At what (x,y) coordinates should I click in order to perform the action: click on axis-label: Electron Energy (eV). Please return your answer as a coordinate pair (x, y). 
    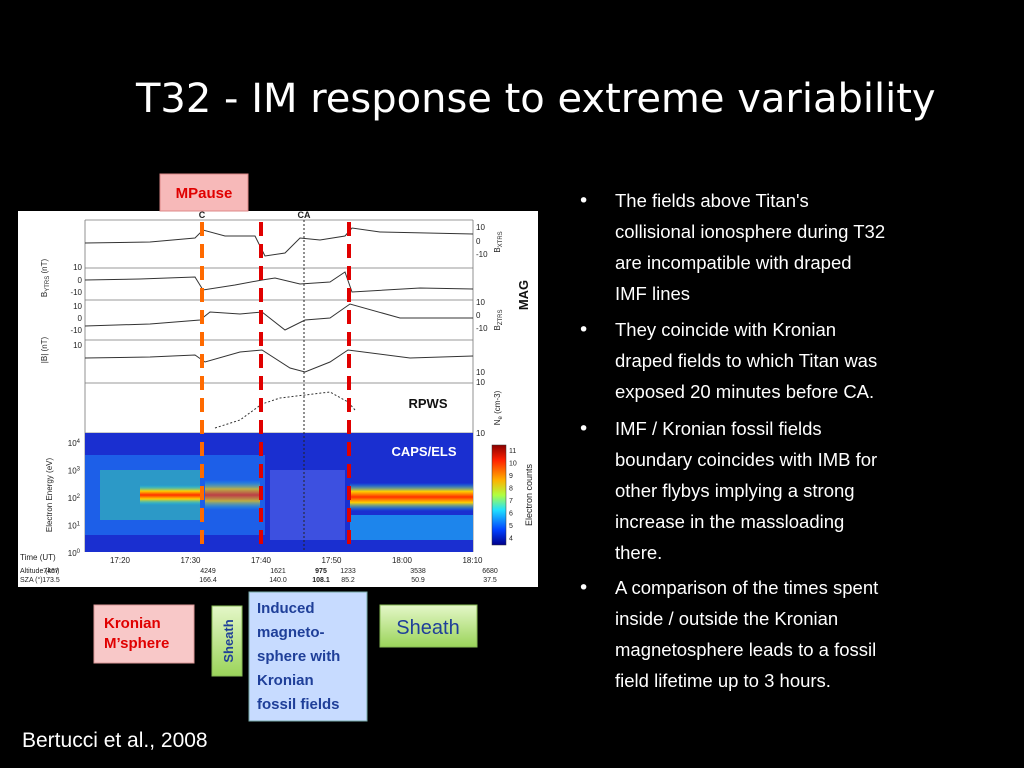
    Looking at the image, I should click on (49, 495).